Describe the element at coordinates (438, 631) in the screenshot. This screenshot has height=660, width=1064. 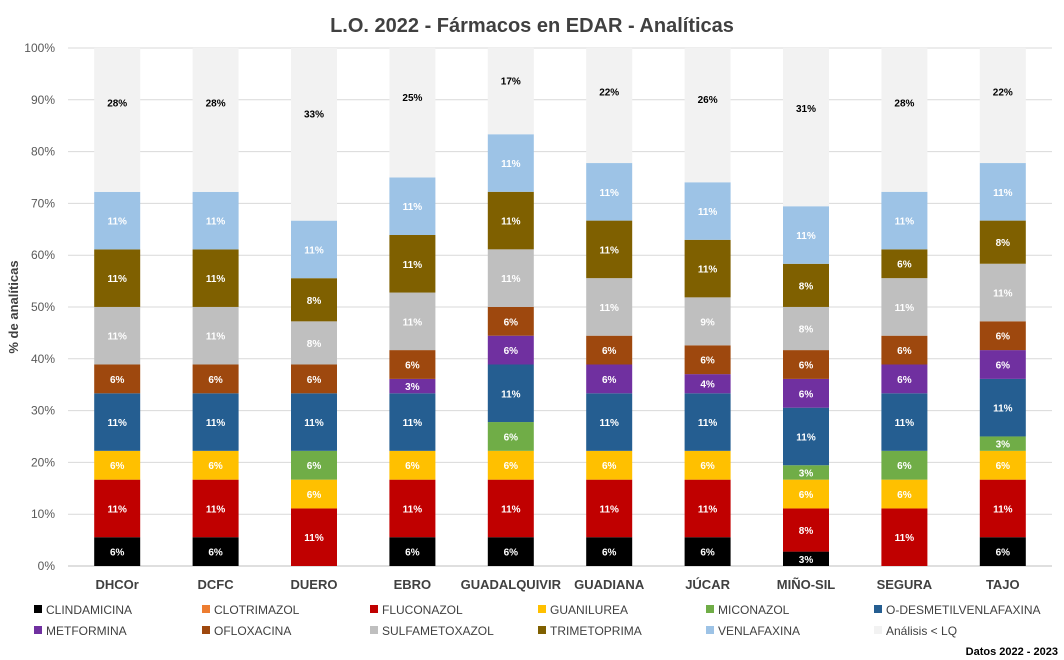
I see `legend-label: SULFAMETOXAZOL` at that location.